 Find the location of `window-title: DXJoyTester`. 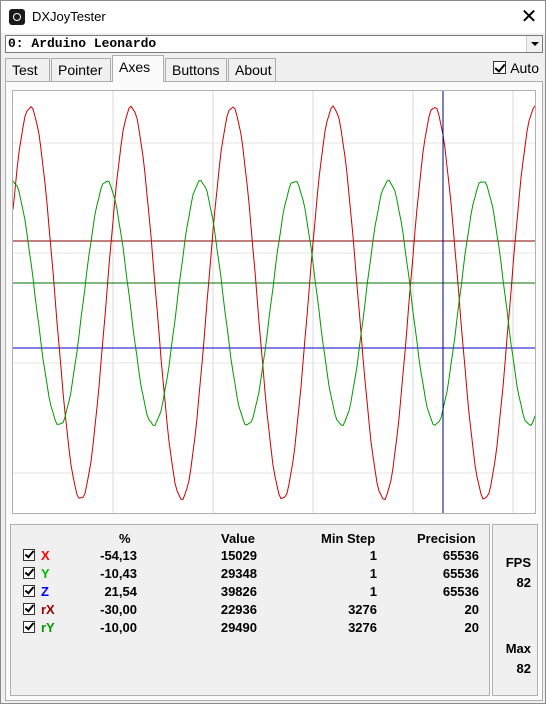

window-title: DXJoyTester is located at coordinates (69, 16).